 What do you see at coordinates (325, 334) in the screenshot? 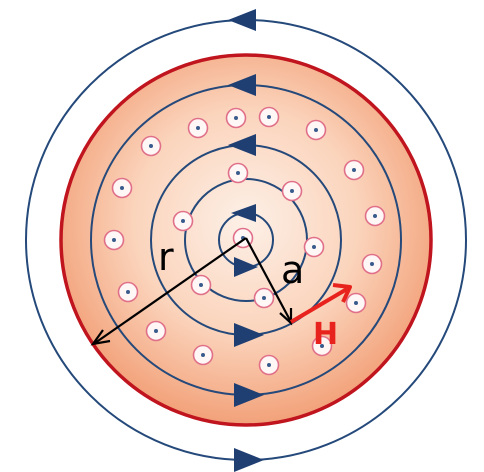
I see `field-h-label: H` at bounding box center [325, 334].